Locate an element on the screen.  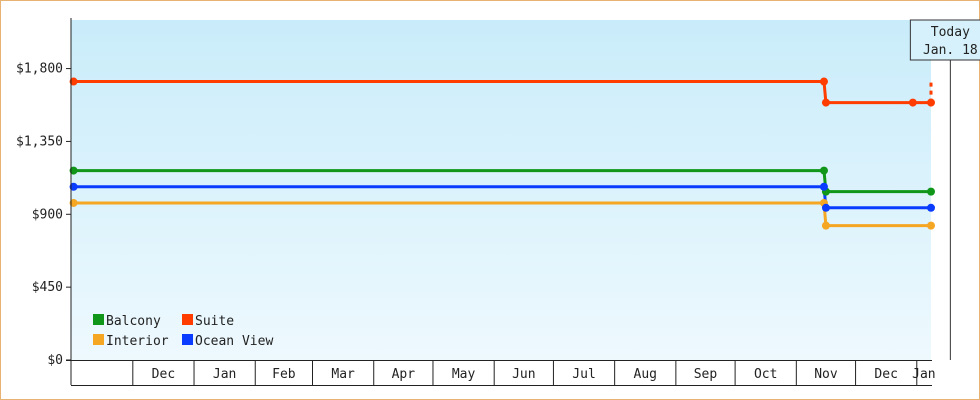
legend-item-ocean-view: Ocean View is located at coordinates (227, 341).